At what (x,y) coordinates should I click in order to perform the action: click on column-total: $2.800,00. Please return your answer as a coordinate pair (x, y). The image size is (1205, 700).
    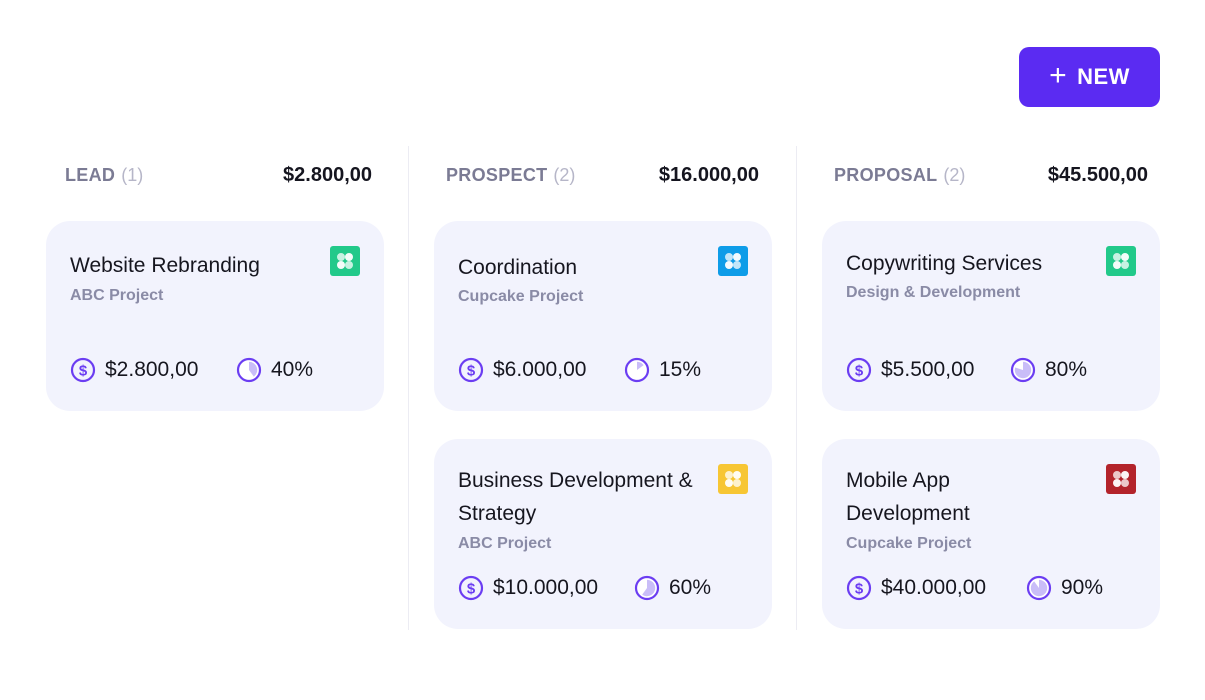
    Looking at the image, I should click on (327, 174).